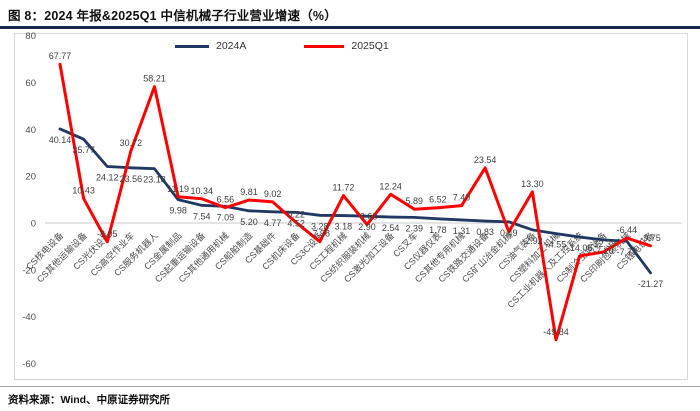  Describe the element at coordinates (249, 222) in the screenshot. I see `data-label-2024A: 5.20` at that location.